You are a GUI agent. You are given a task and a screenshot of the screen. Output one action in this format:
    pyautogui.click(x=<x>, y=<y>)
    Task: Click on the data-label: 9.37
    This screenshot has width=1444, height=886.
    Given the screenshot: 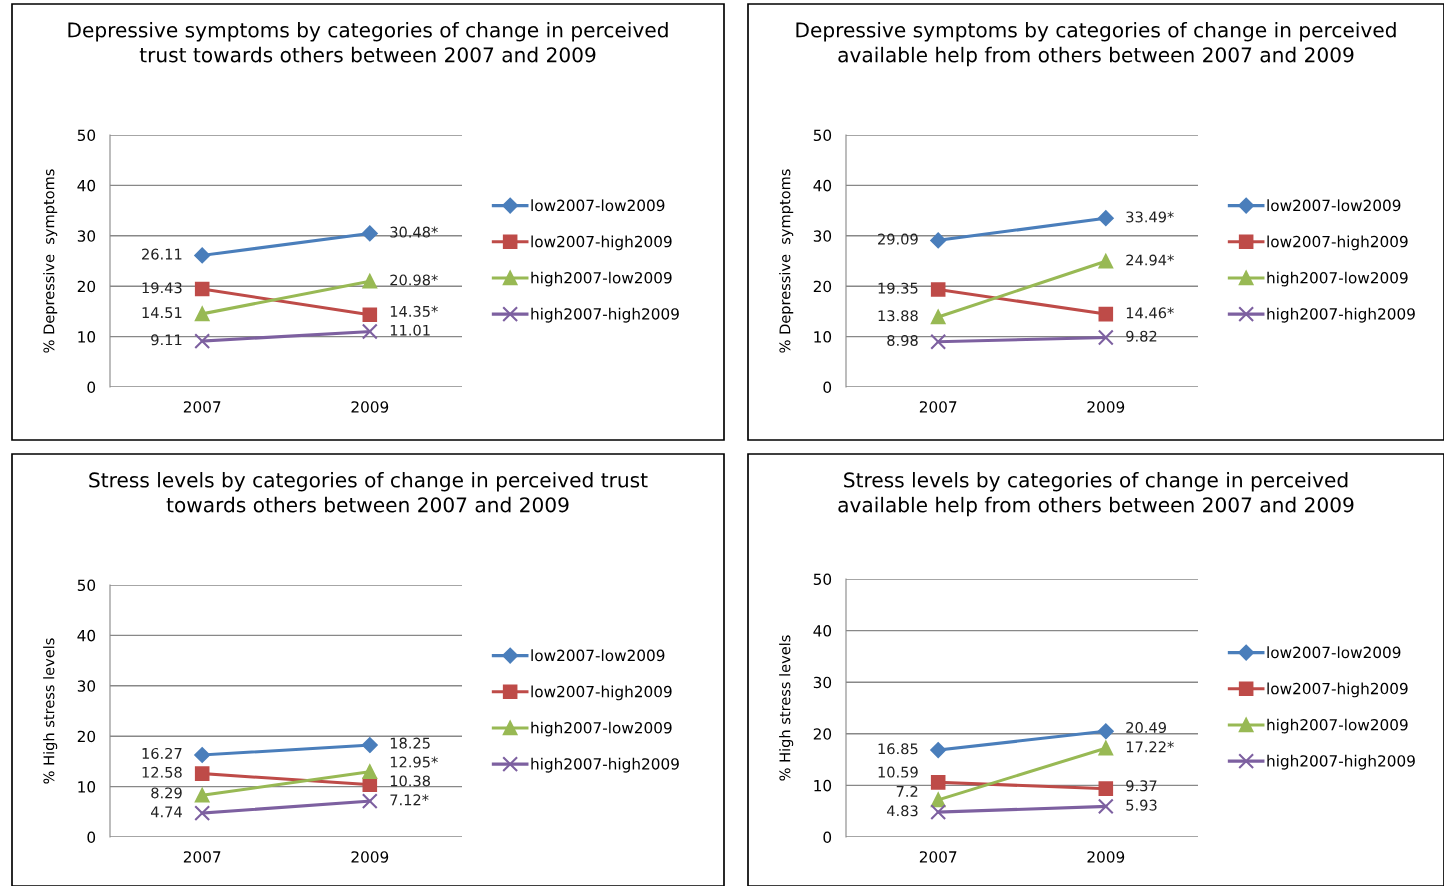 What is the action you would take?
    pyautogui.click(x=1141, y=786)
    